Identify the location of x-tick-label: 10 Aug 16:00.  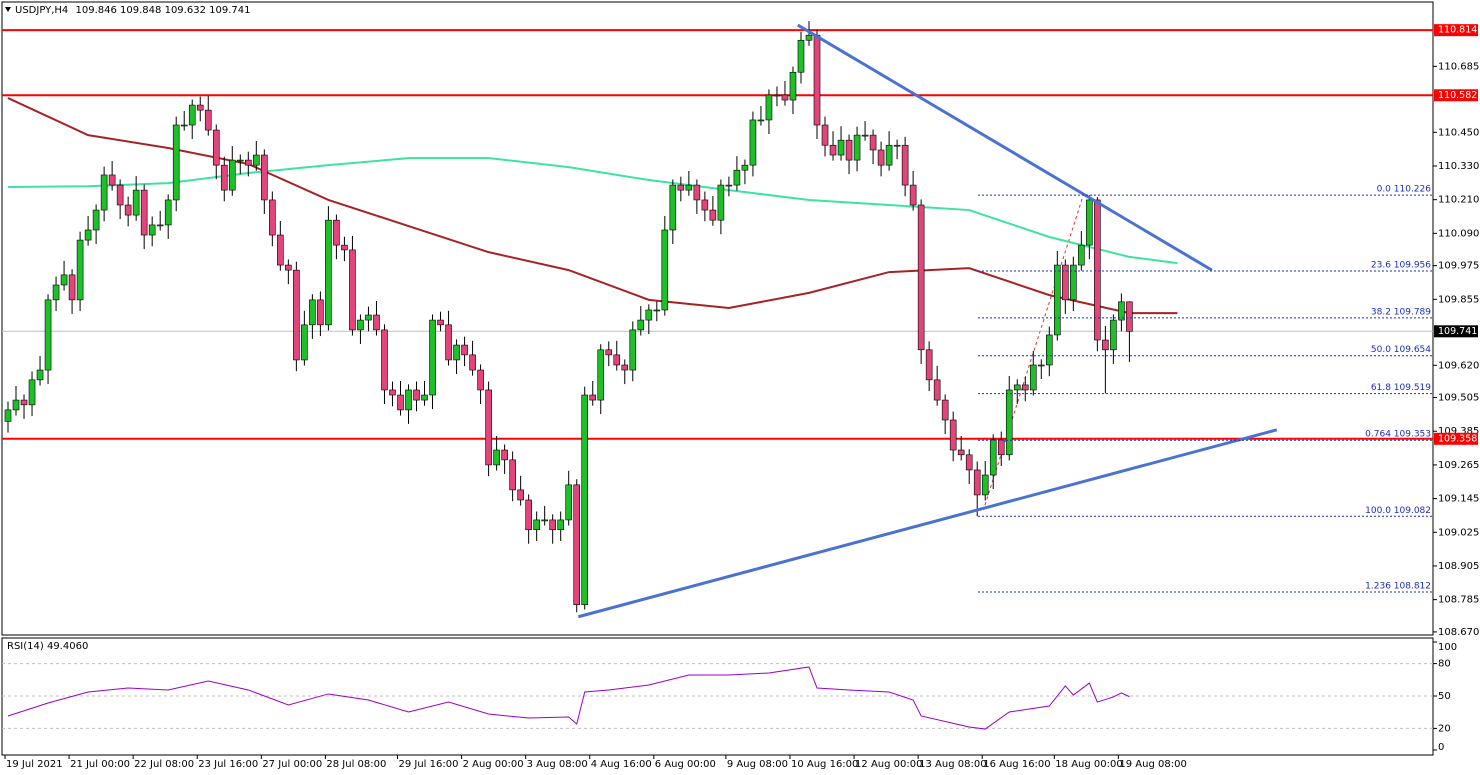
(824, 764).